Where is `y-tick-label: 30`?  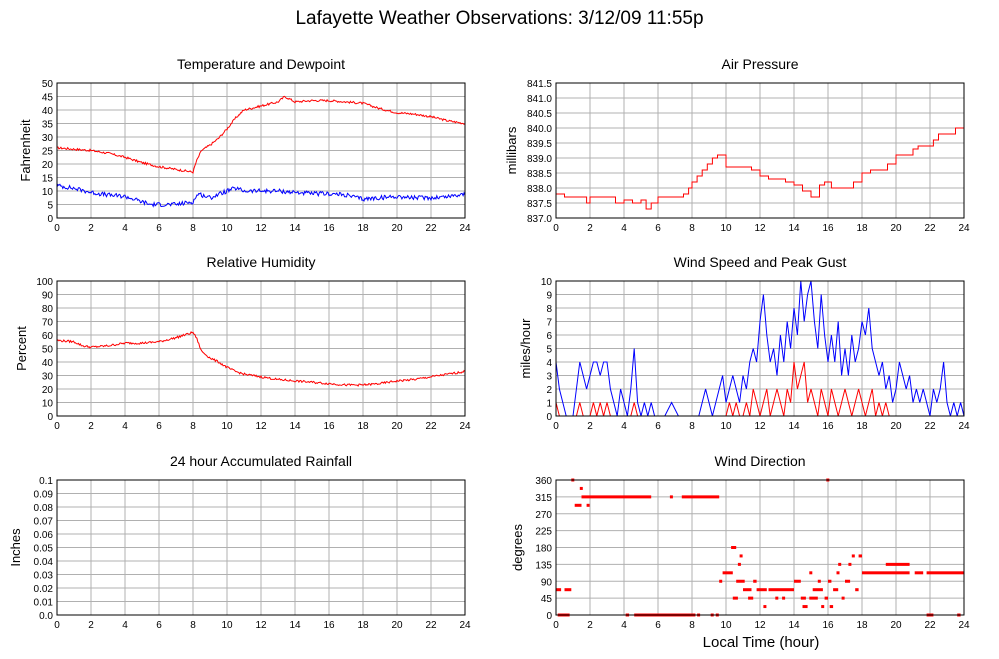 y-tick-label: 30 is located at coordinates (48, 377).